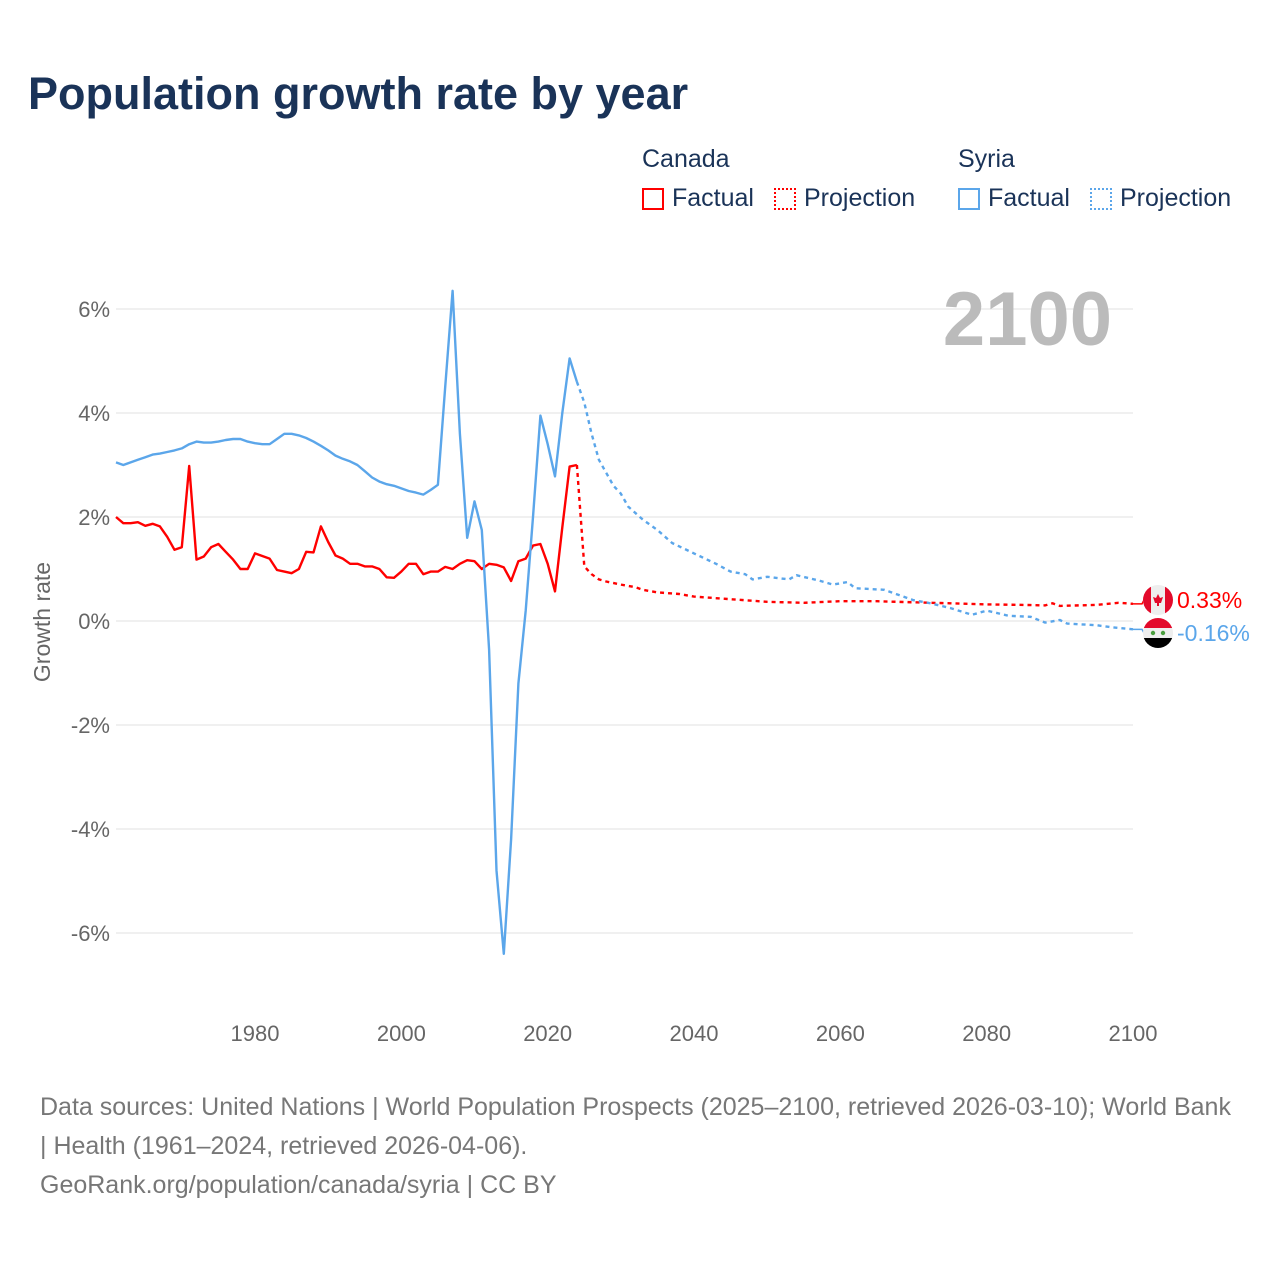  Describe the element at coordinates (90, 725) in the screenshot. I see `y-tick-label: -2%` at that location.